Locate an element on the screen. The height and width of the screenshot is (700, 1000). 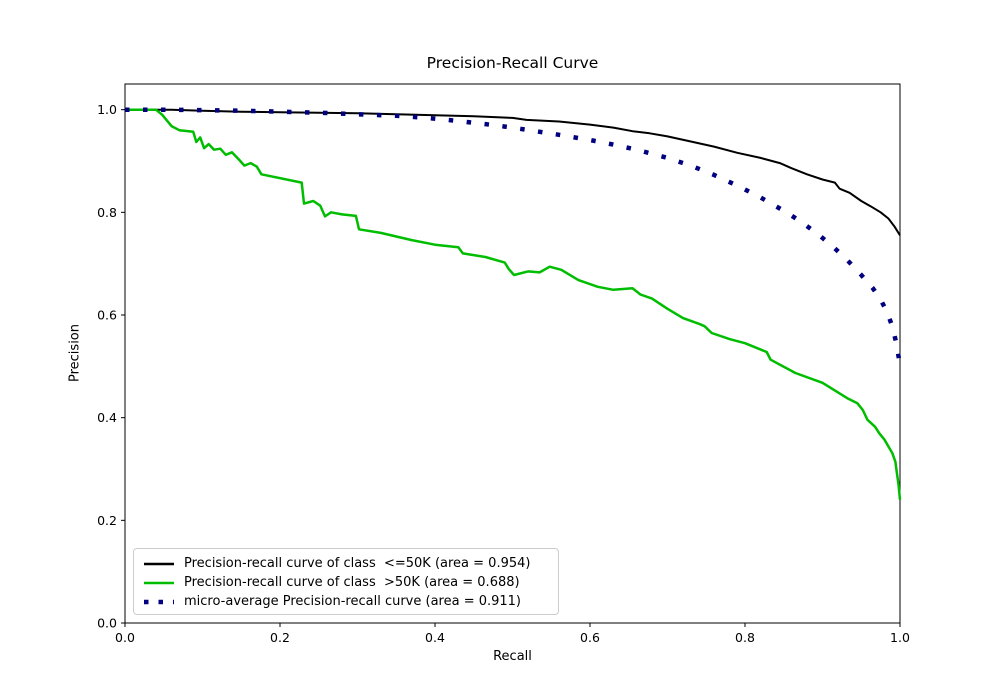
y-tick-label: 0.2 is located at coordinates (107, 520).